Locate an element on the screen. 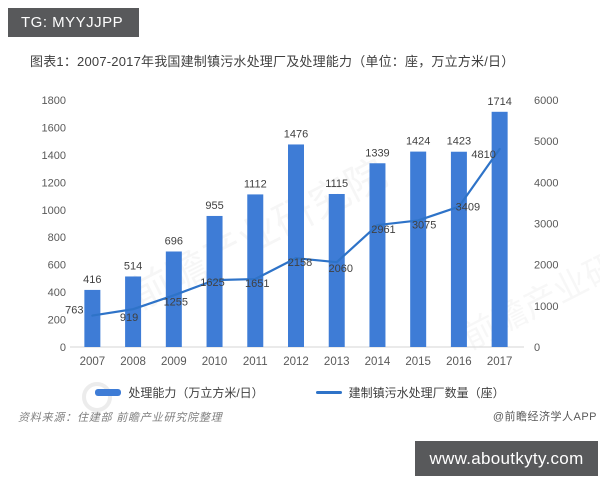 The width and height of the screenshot is (600, 480). right-axis-tick-label: 1000 is located at coordinates (546, 307).